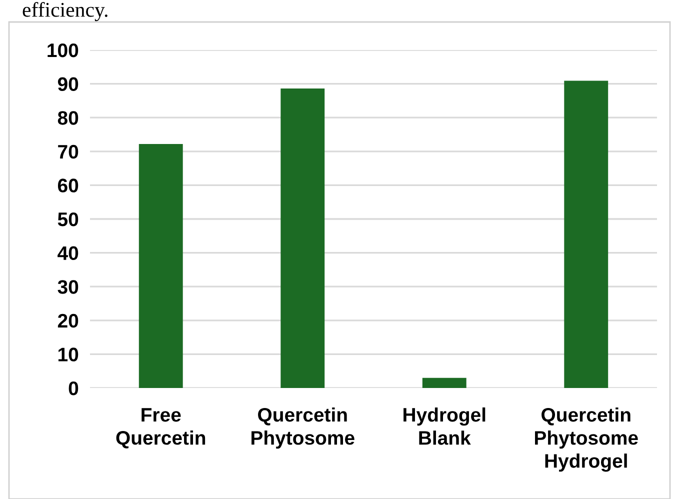 The image size is (677, 499). What do you see at coordinates (68, 355) in the screenshot?
I see `y-tick-label: 10` at bounding box center [68, 355].